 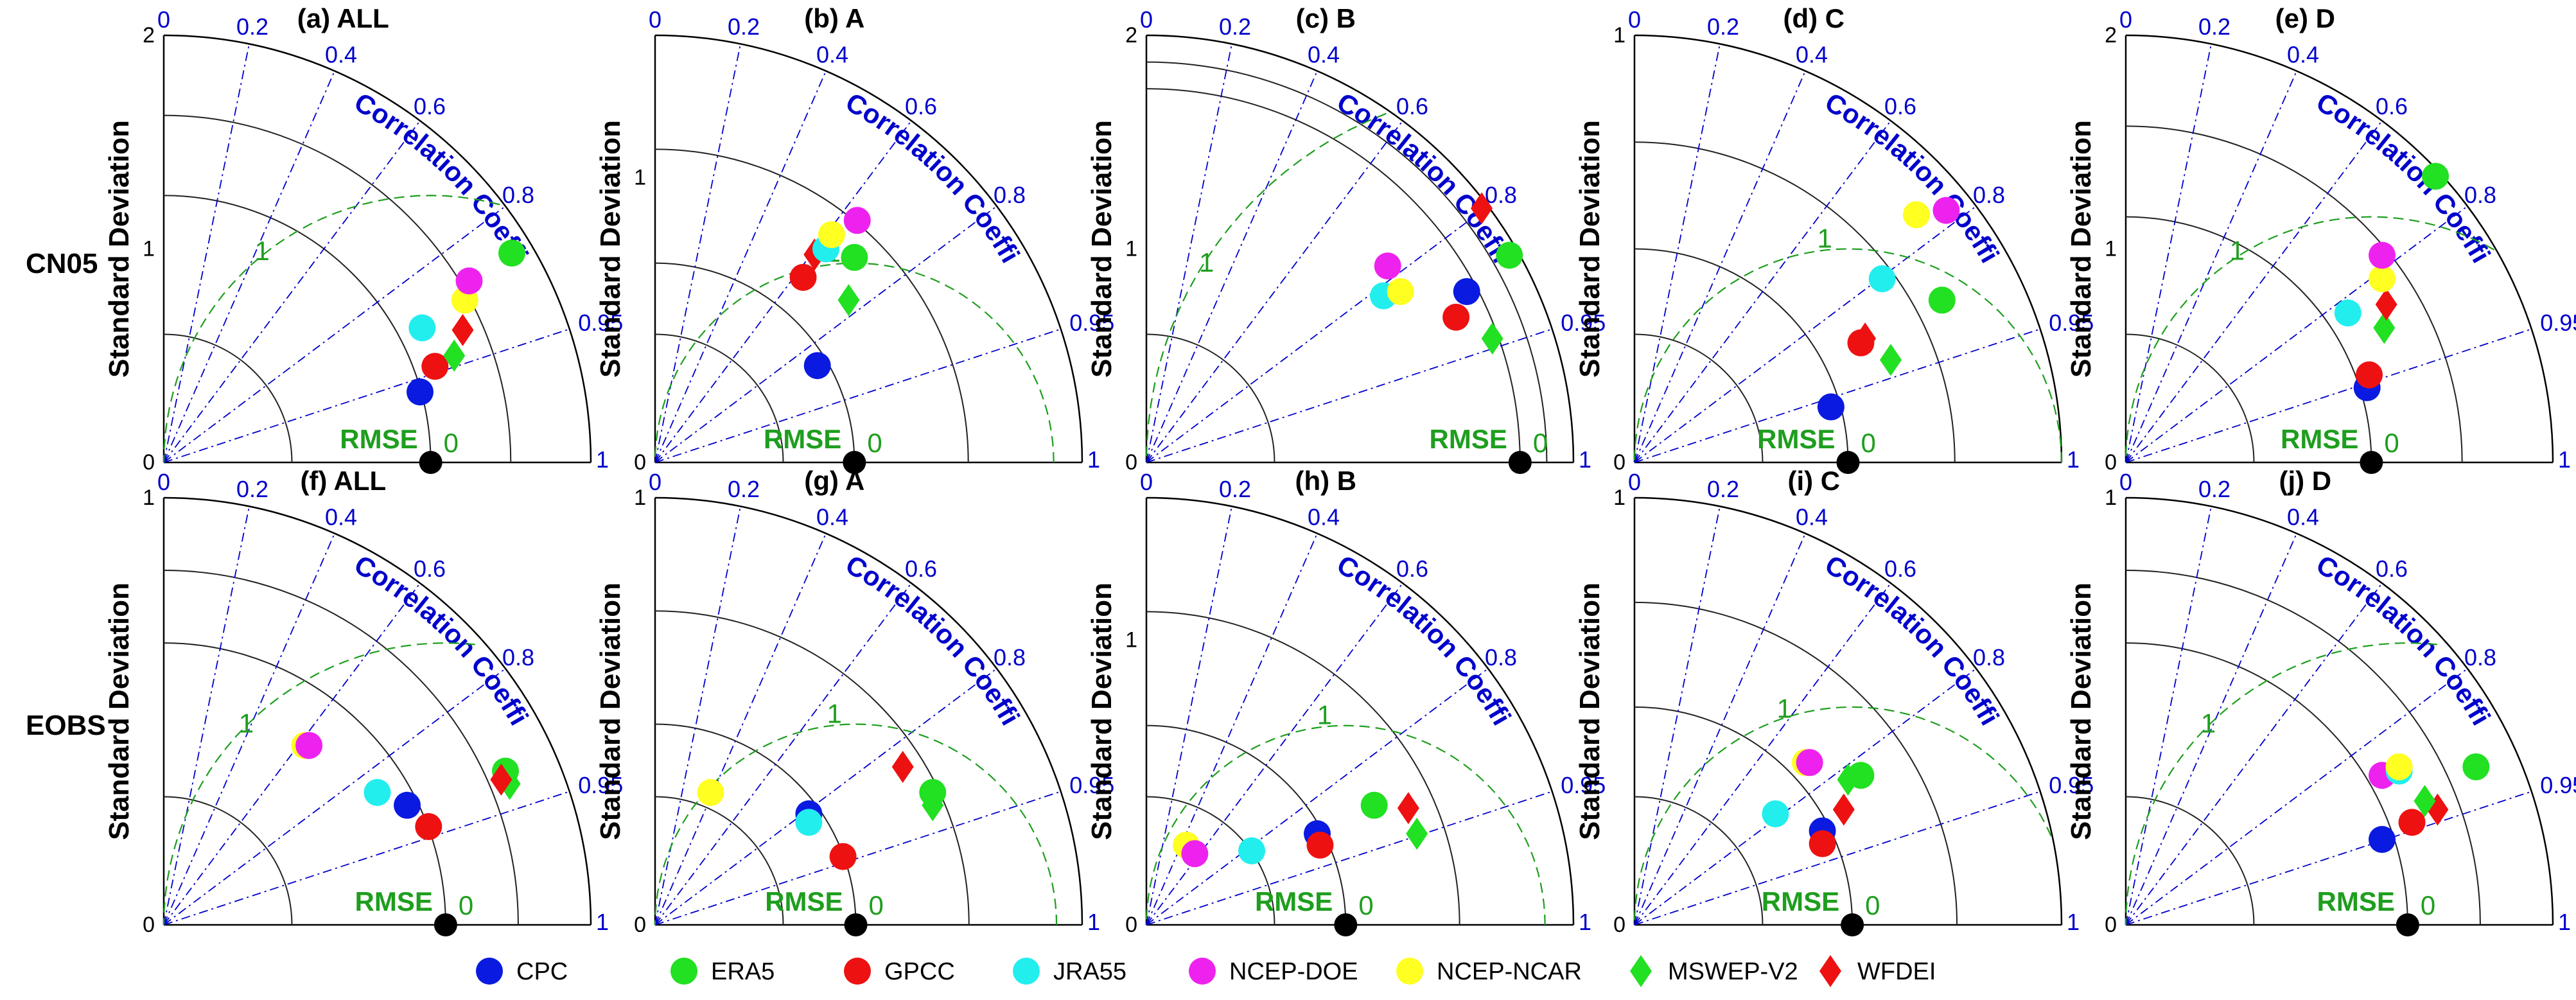 I want to click on row-label-cn05: CN05, so click(x=62, y=263).